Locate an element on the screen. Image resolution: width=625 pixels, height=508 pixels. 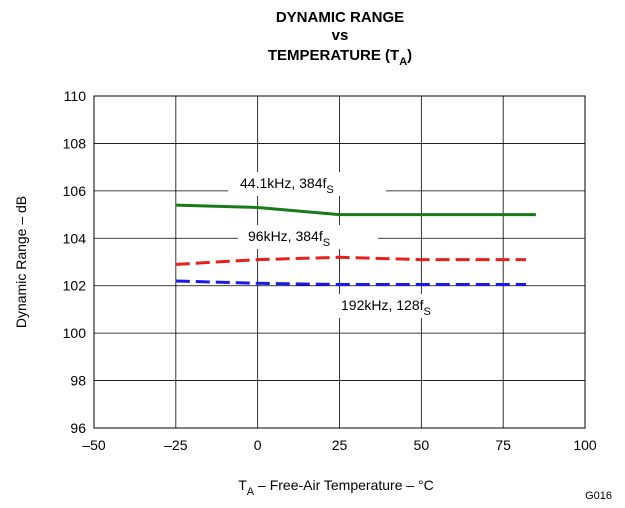
y-tick-label: 106 is located at coordinates (75, 191).